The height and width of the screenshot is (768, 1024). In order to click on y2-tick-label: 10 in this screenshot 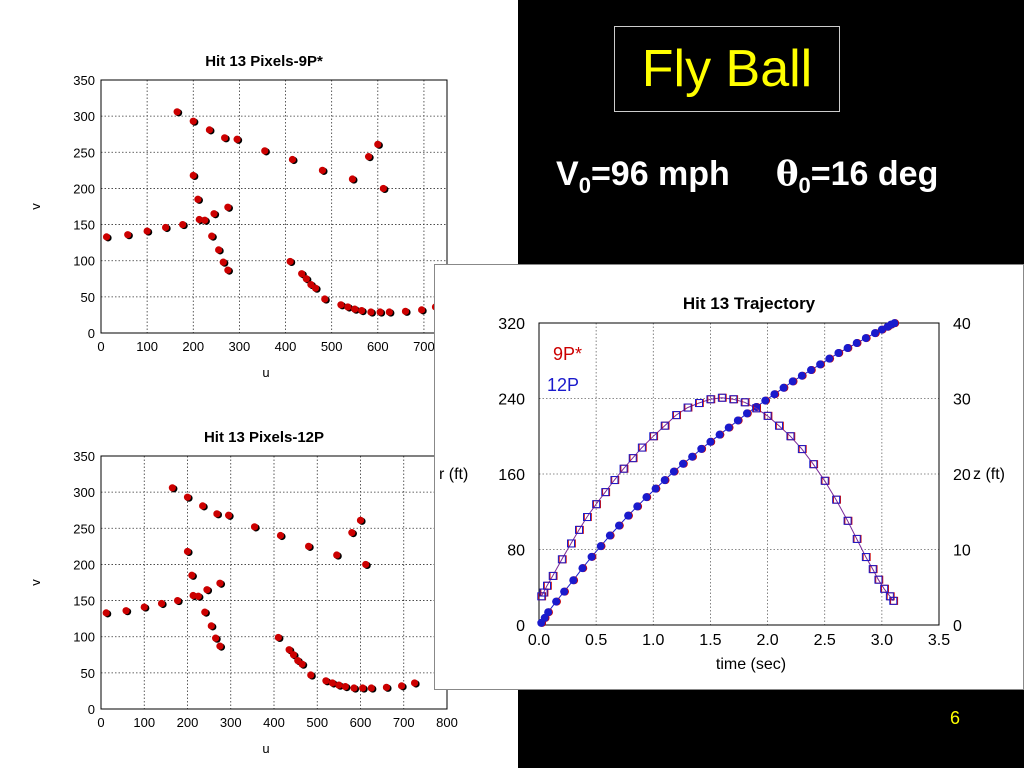, I will do `click(962, 551)`.